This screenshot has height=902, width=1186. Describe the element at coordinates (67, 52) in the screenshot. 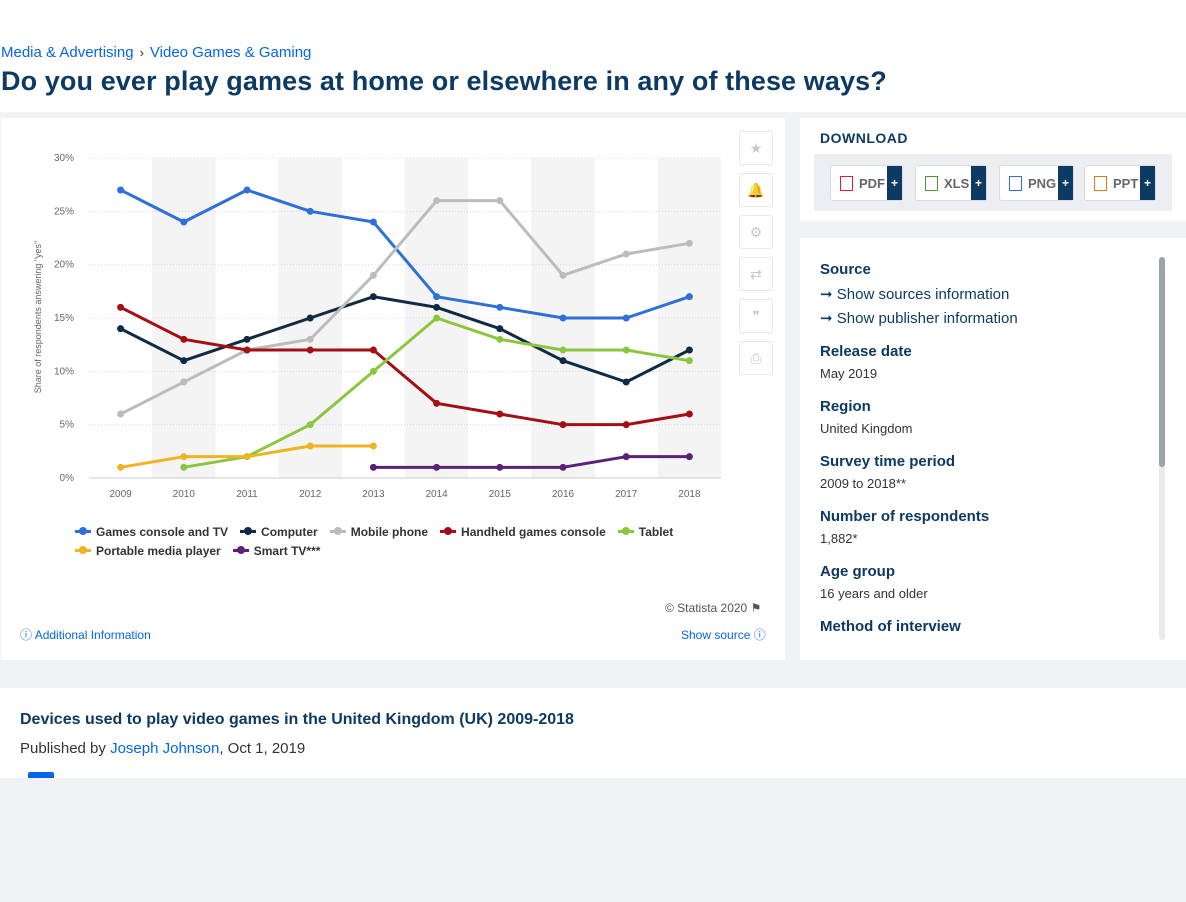

I see `breadcrumb-item-media: Media & Advertising` at that location.